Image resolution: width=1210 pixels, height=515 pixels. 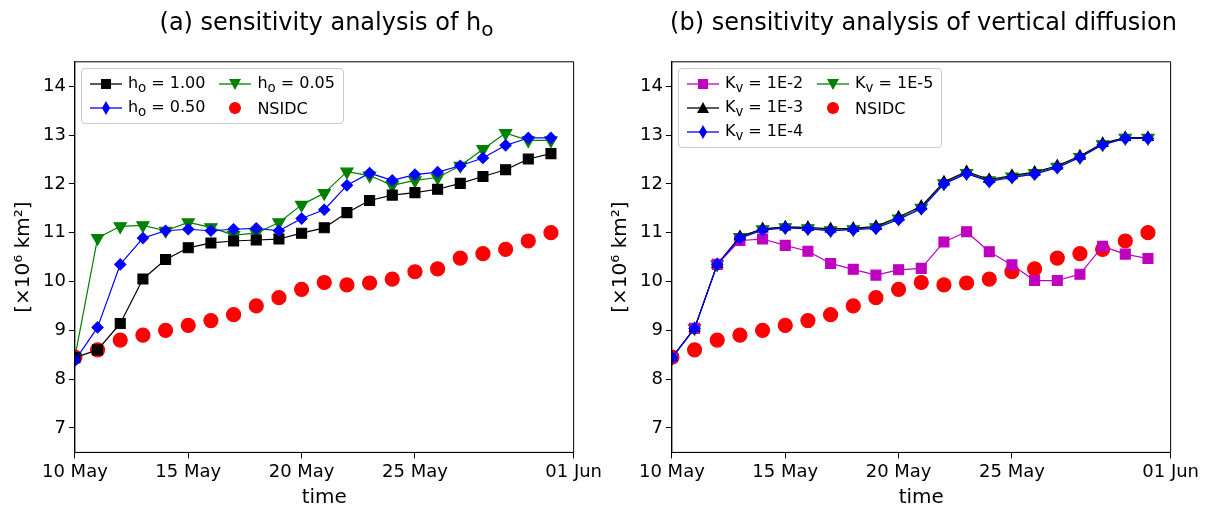 What do you see at coordinates (296, 83) in the screenshot?
I see `legend-label: h$_{o}$ = 0.05` at bounding box center [296, 83].